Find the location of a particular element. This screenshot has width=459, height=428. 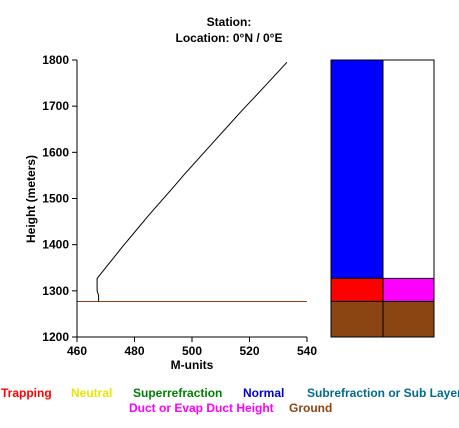

x-tick-label: 520 is located at coordinates (249, 351).